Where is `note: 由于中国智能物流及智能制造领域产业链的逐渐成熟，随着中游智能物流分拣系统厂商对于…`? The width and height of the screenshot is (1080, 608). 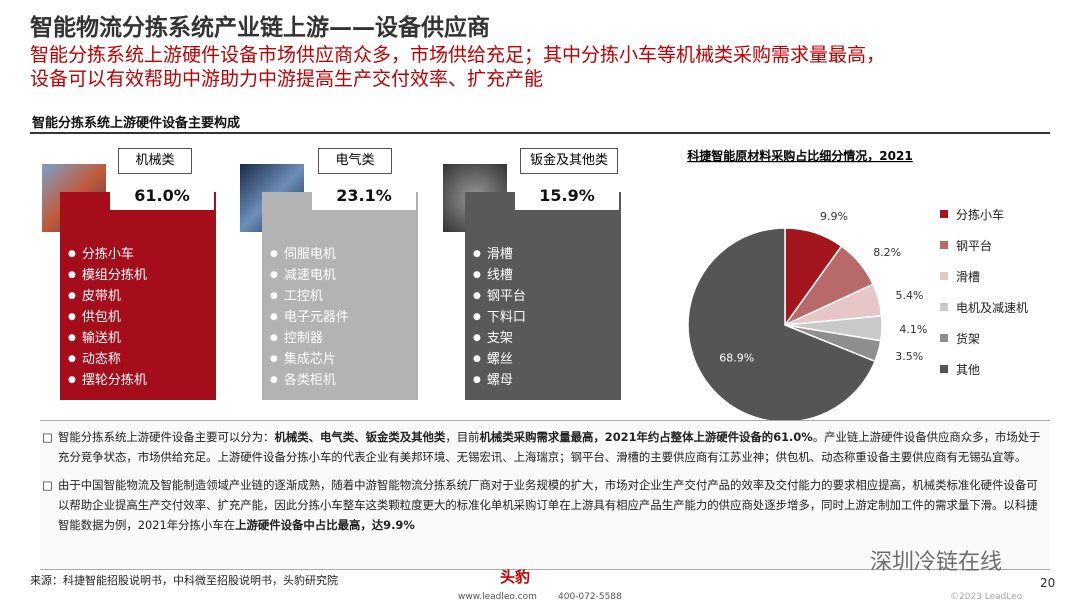
note: 由于中国智能物流及智能制造领域产业链的逐渐成熟，随着中游智能物流分拣系统厂商对于… is located at coordinates (545, 503).